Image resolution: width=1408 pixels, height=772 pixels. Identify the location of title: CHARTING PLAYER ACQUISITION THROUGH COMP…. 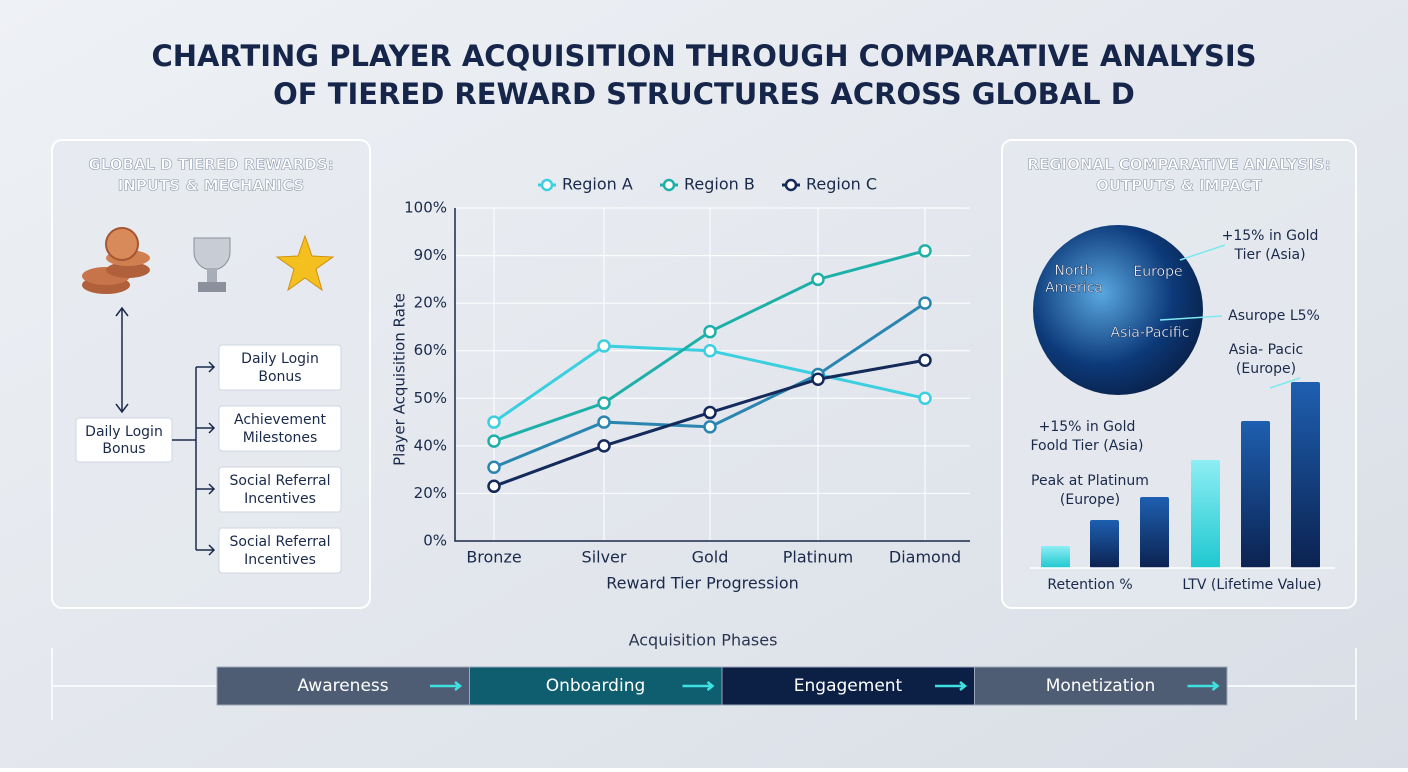
(703, 56).